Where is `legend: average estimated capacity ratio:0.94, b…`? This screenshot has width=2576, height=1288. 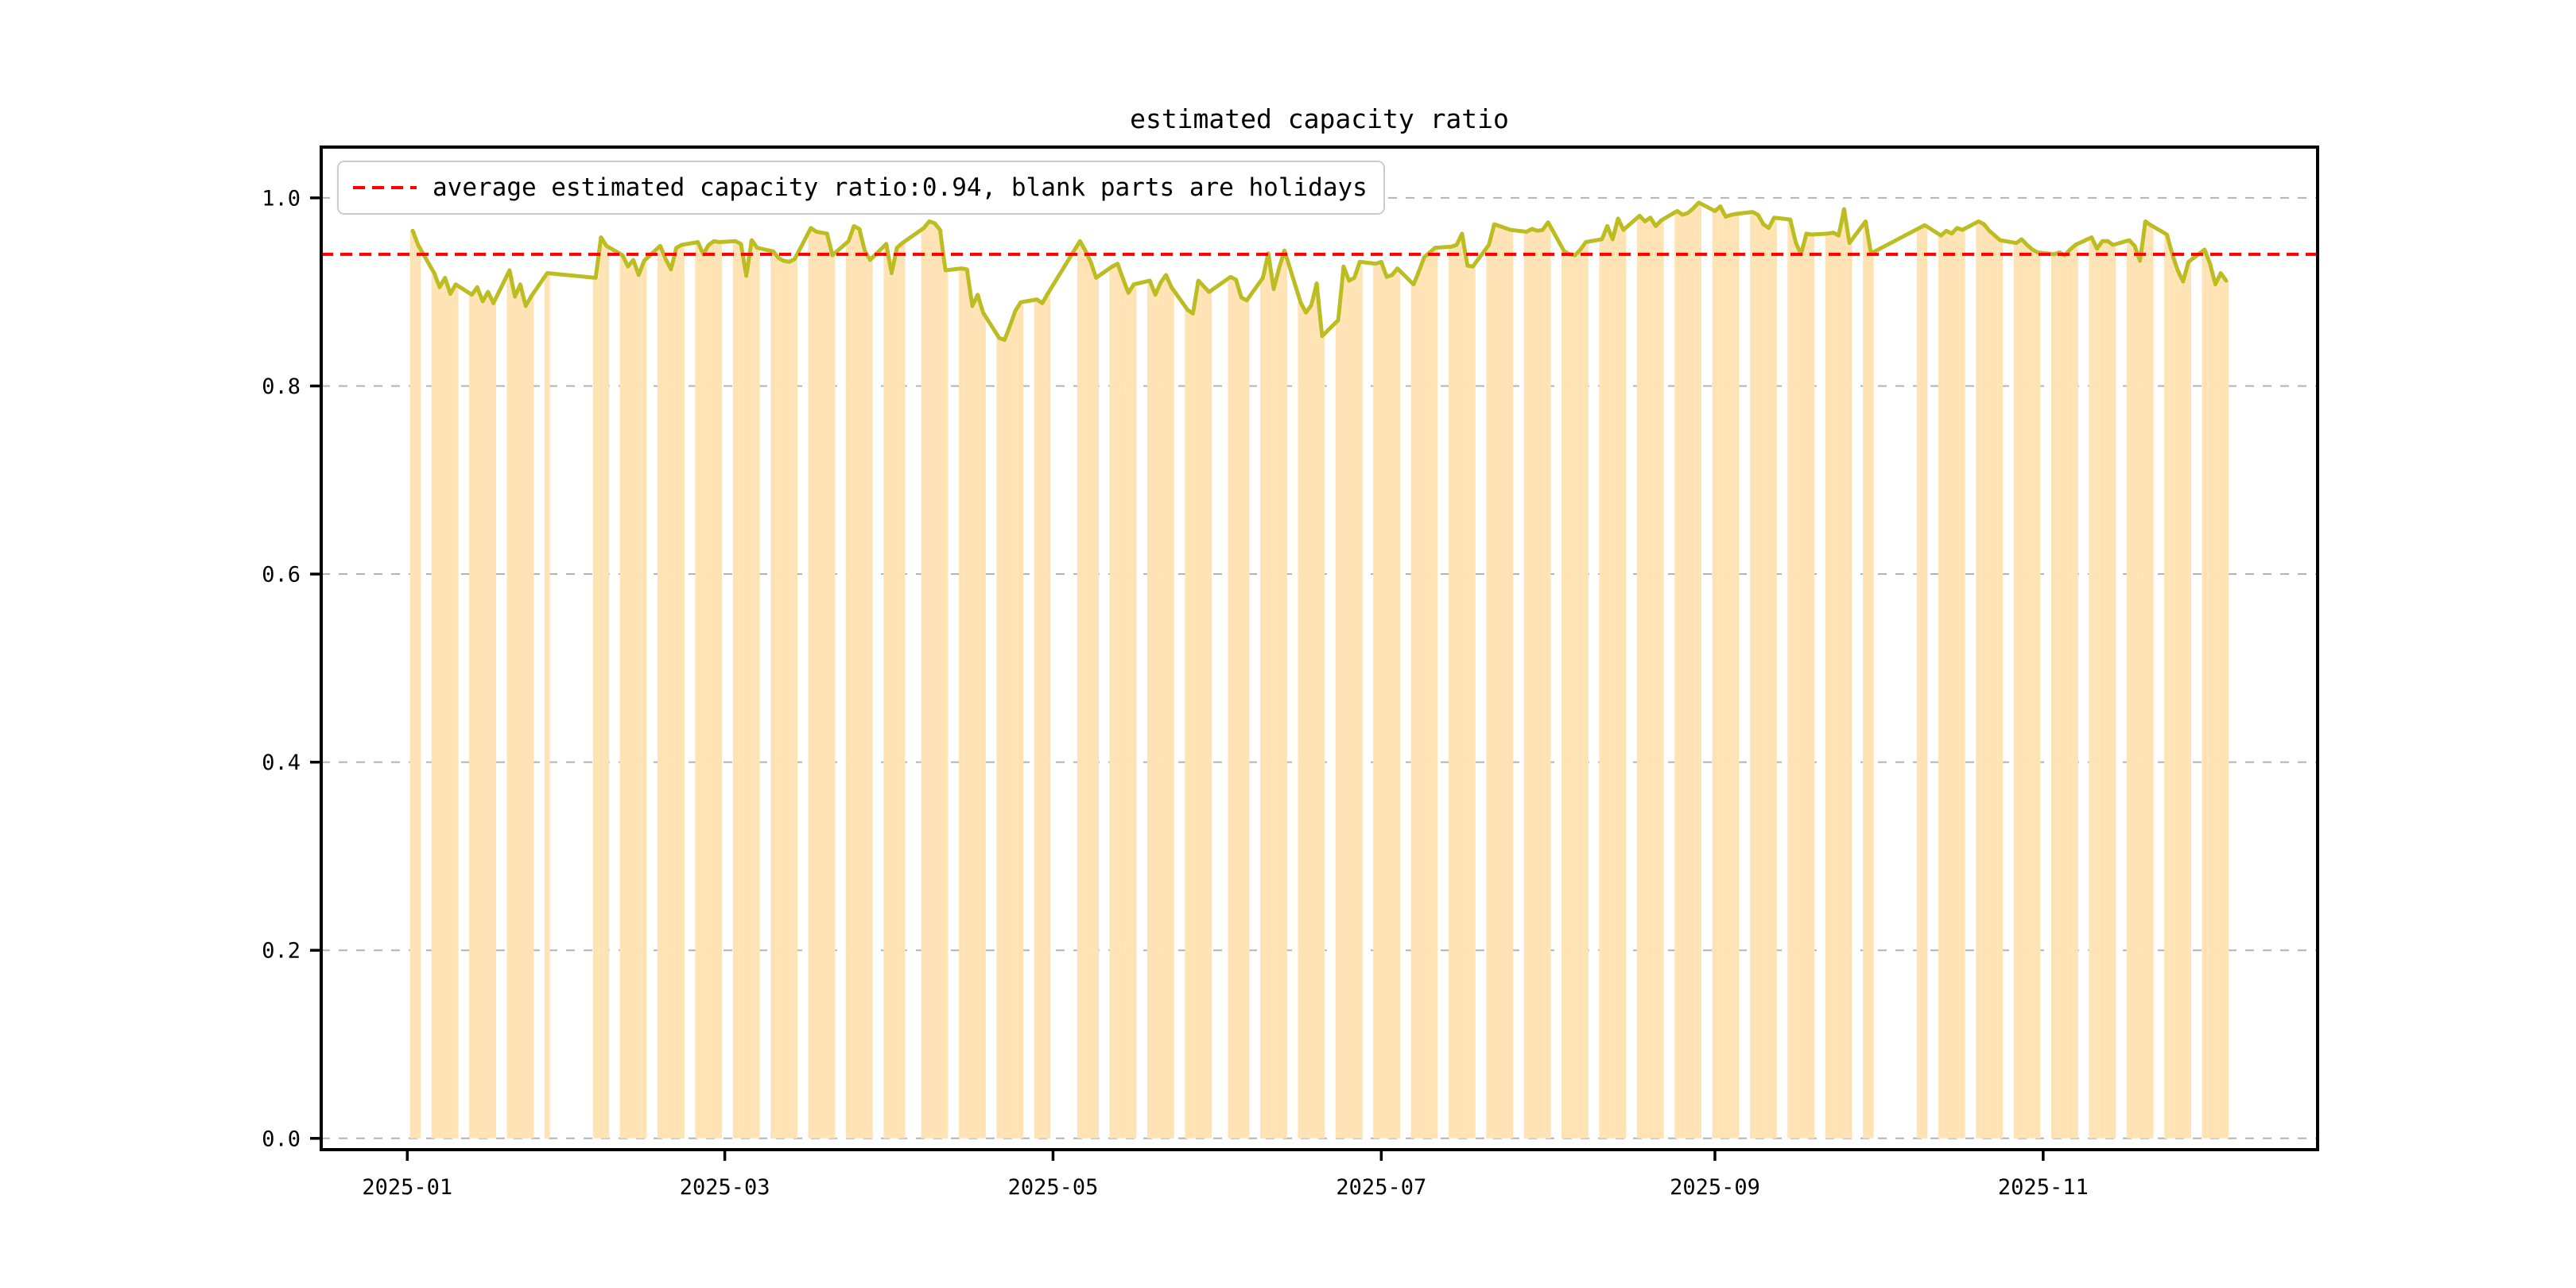
legend: average estimated capacity ratio:0.94, b… is located at coordinates (861, 188).